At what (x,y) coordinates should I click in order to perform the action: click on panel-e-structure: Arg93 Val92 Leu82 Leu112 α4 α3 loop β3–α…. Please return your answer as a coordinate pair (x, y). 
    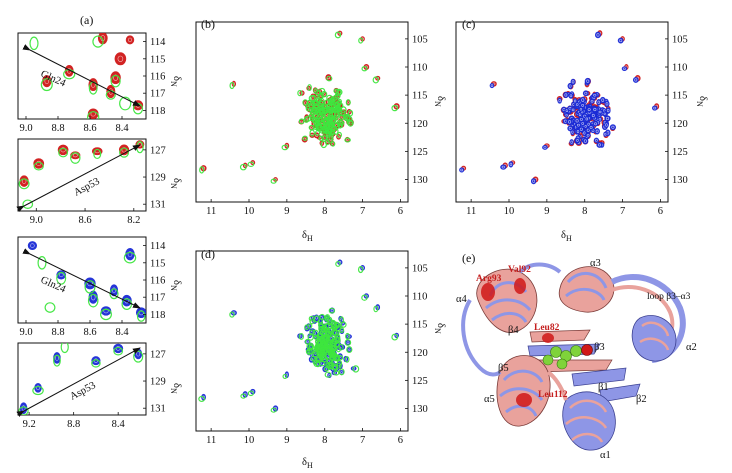
    Looking at the image, I should click on (576, 359).